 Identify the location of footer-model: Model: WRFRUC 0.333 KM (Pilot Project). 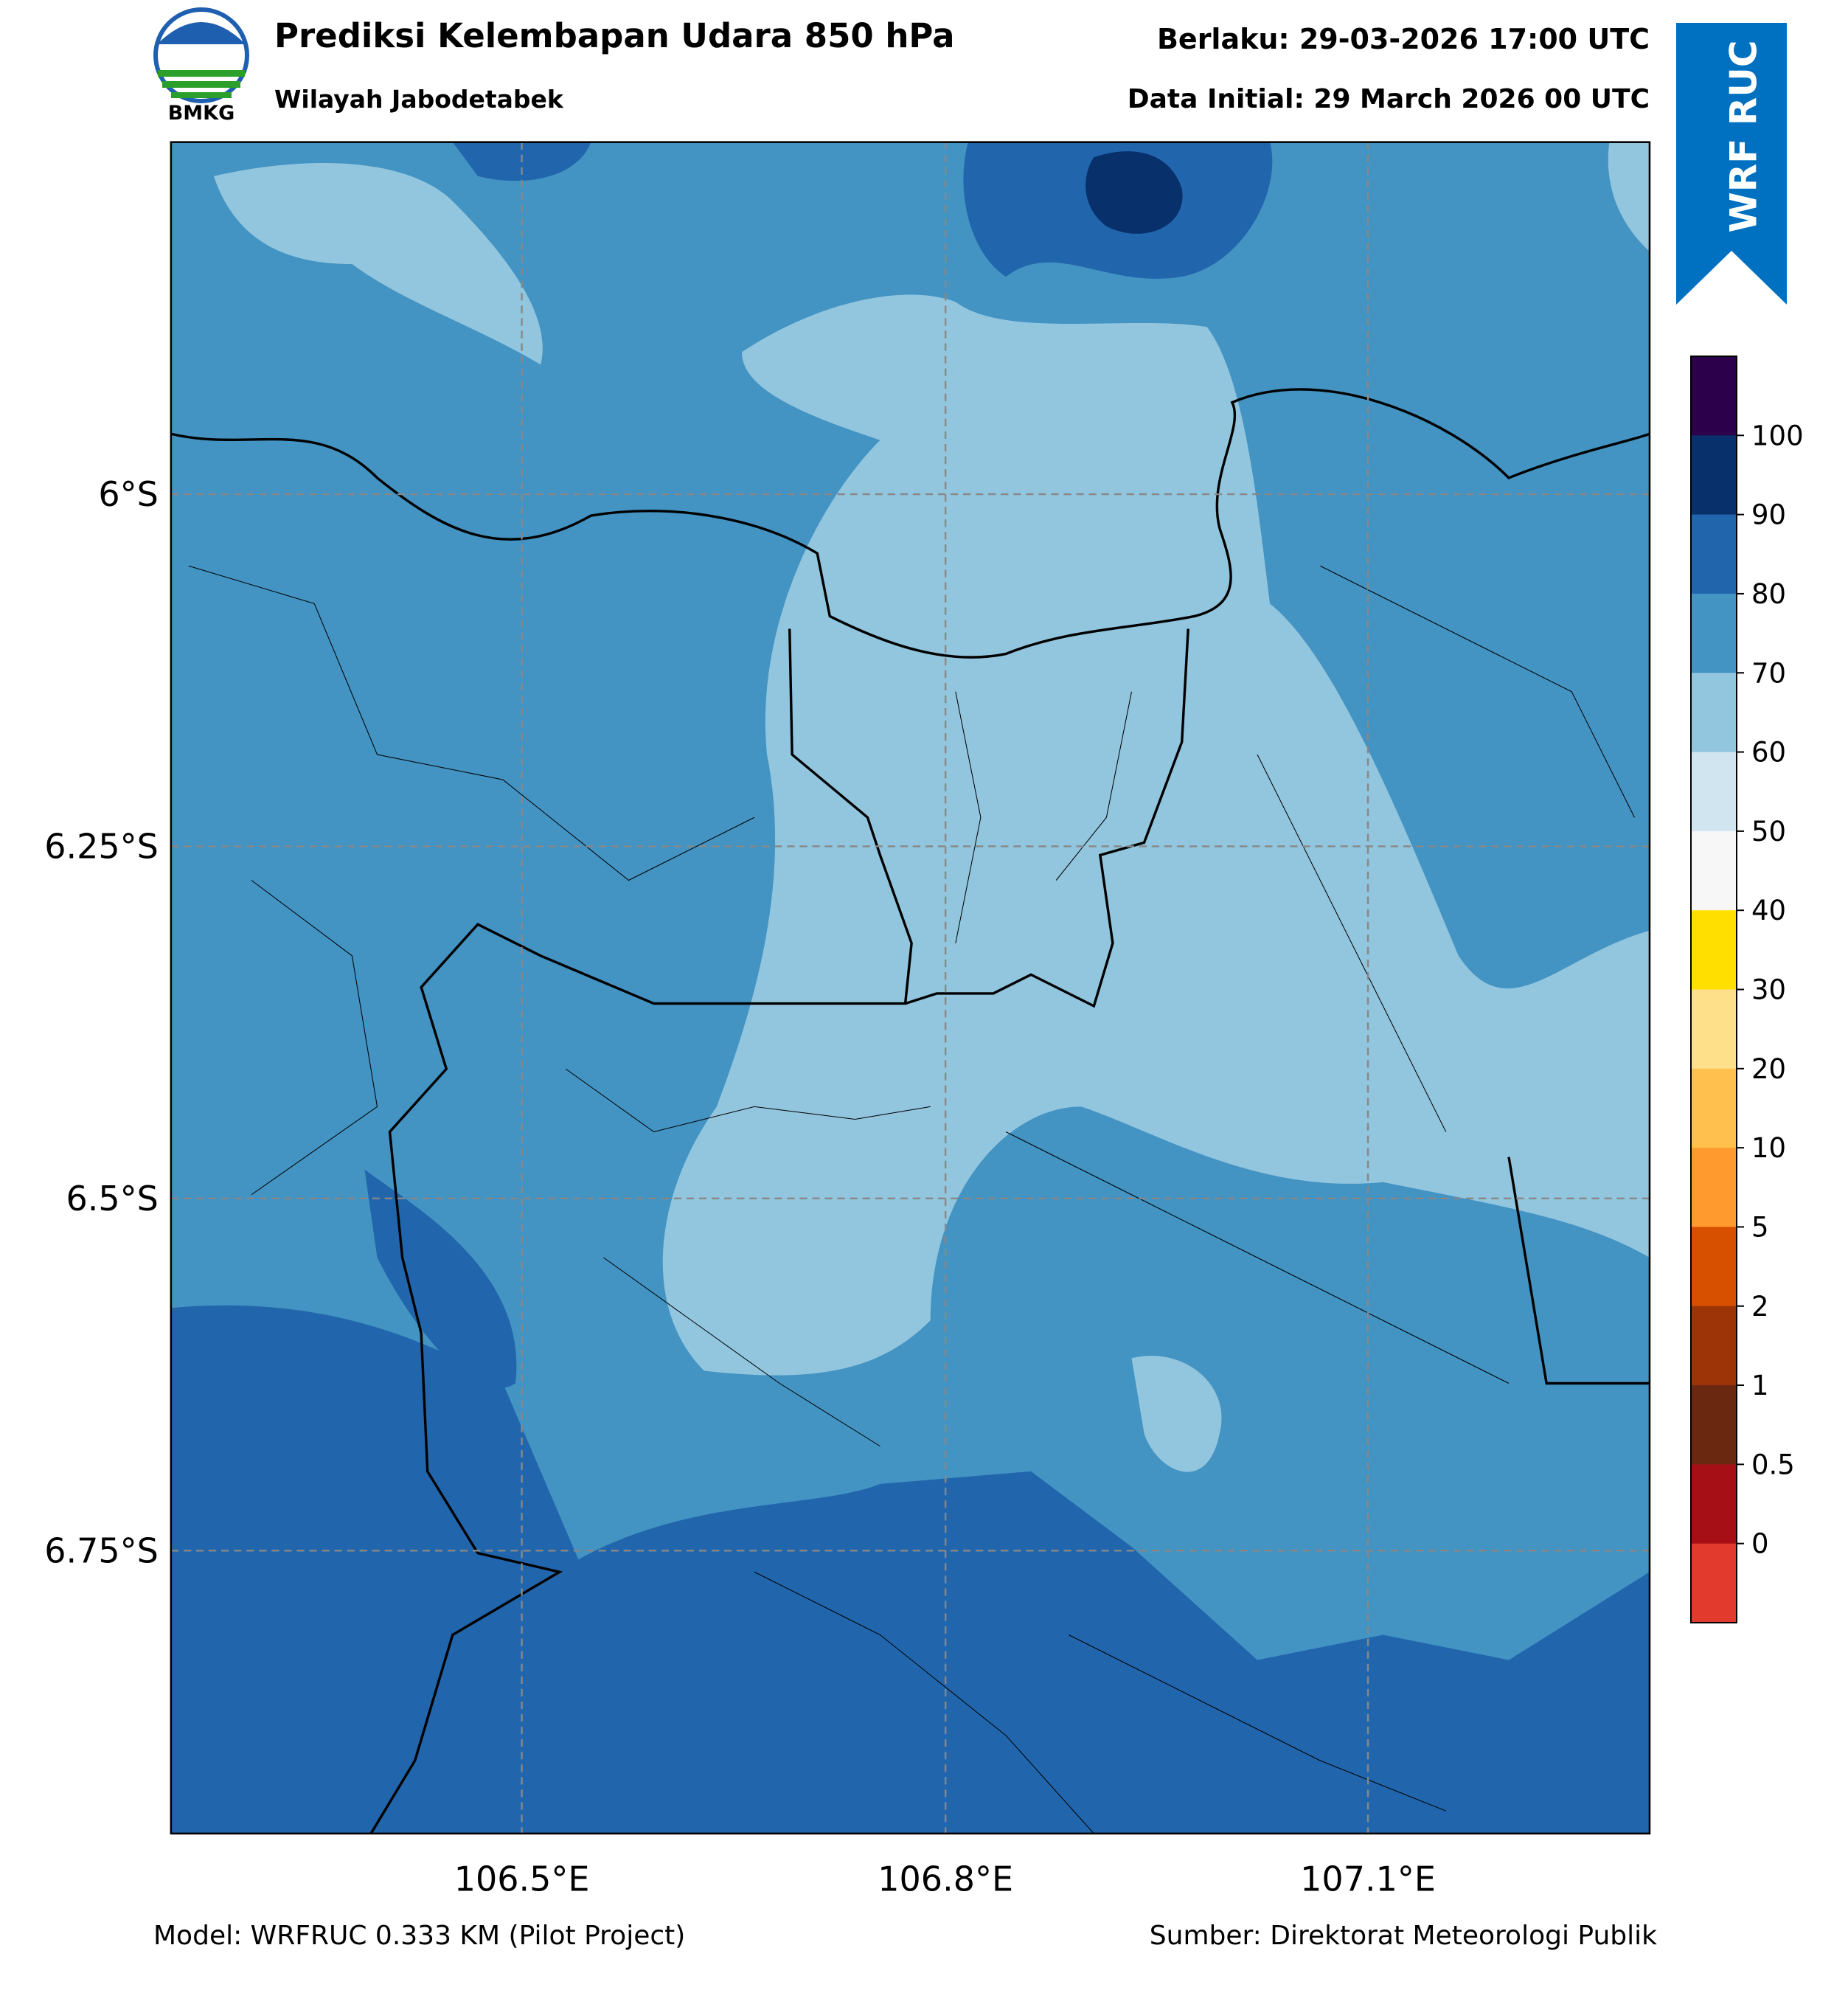
(419, 1936).